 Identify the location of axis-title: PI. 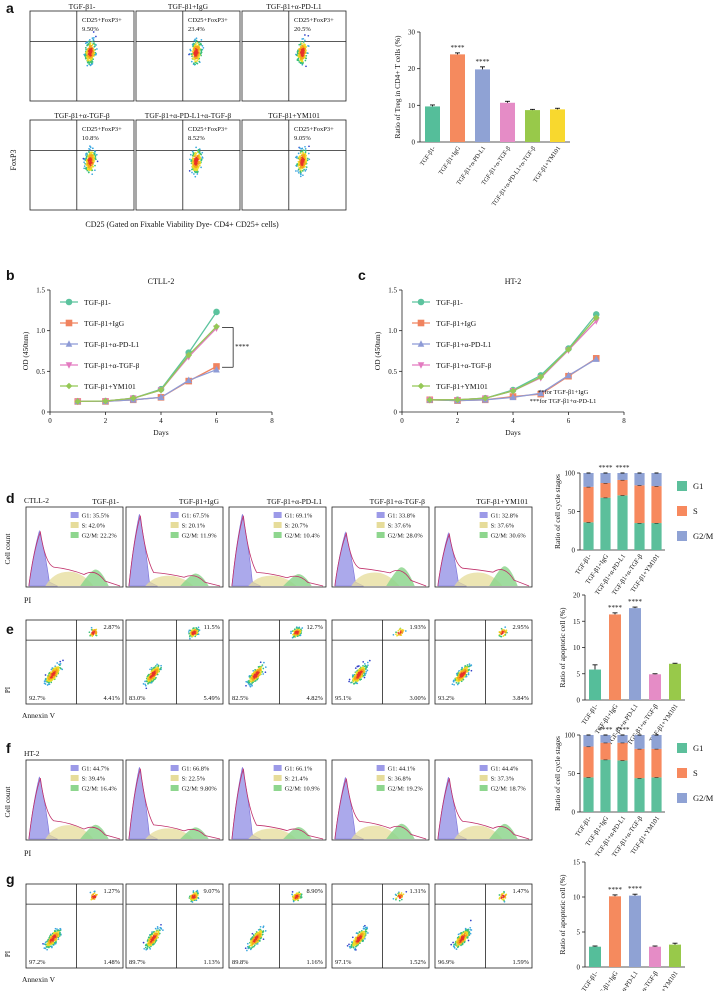
(27, 853).